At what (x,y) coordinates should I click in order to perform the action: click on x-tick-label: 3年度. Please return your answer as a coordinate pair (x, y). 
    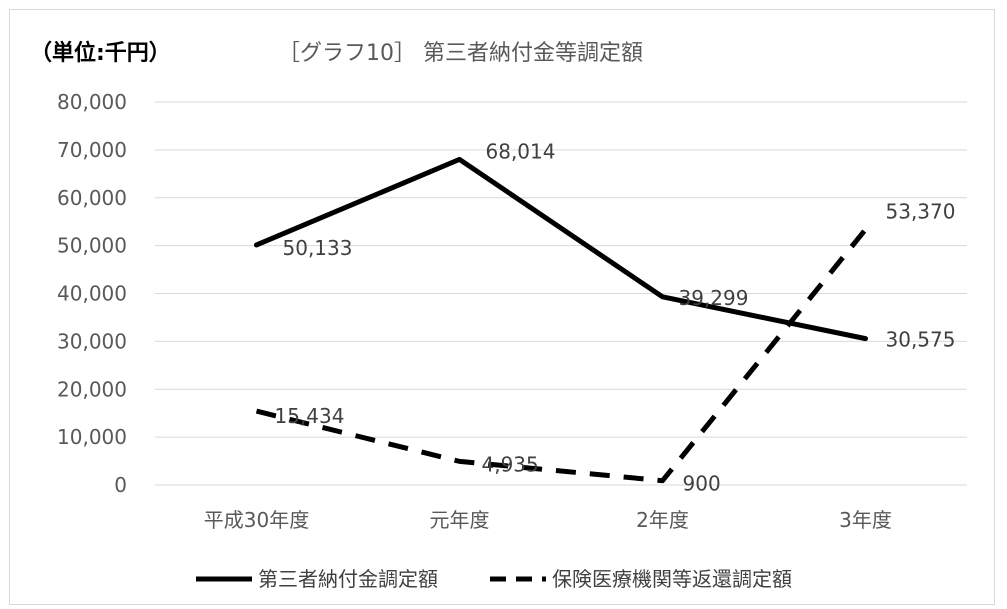
    Looking at the image, I should click on (865, 520).